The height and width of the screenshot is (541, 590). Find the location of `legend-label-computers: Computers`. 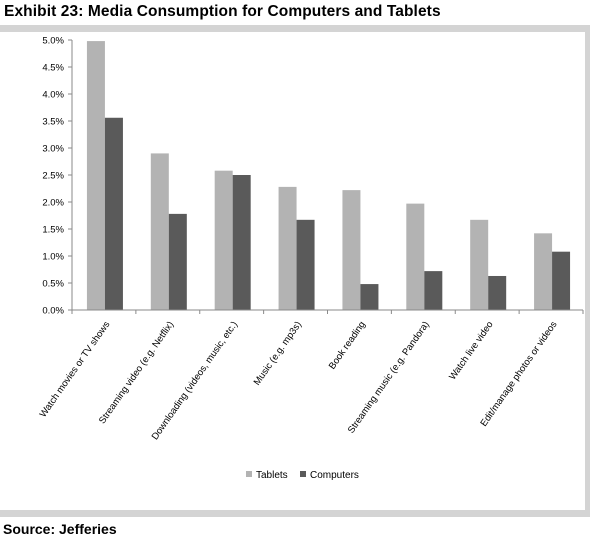

legend-label-computers: Computers is located at coordinates (334, 475).